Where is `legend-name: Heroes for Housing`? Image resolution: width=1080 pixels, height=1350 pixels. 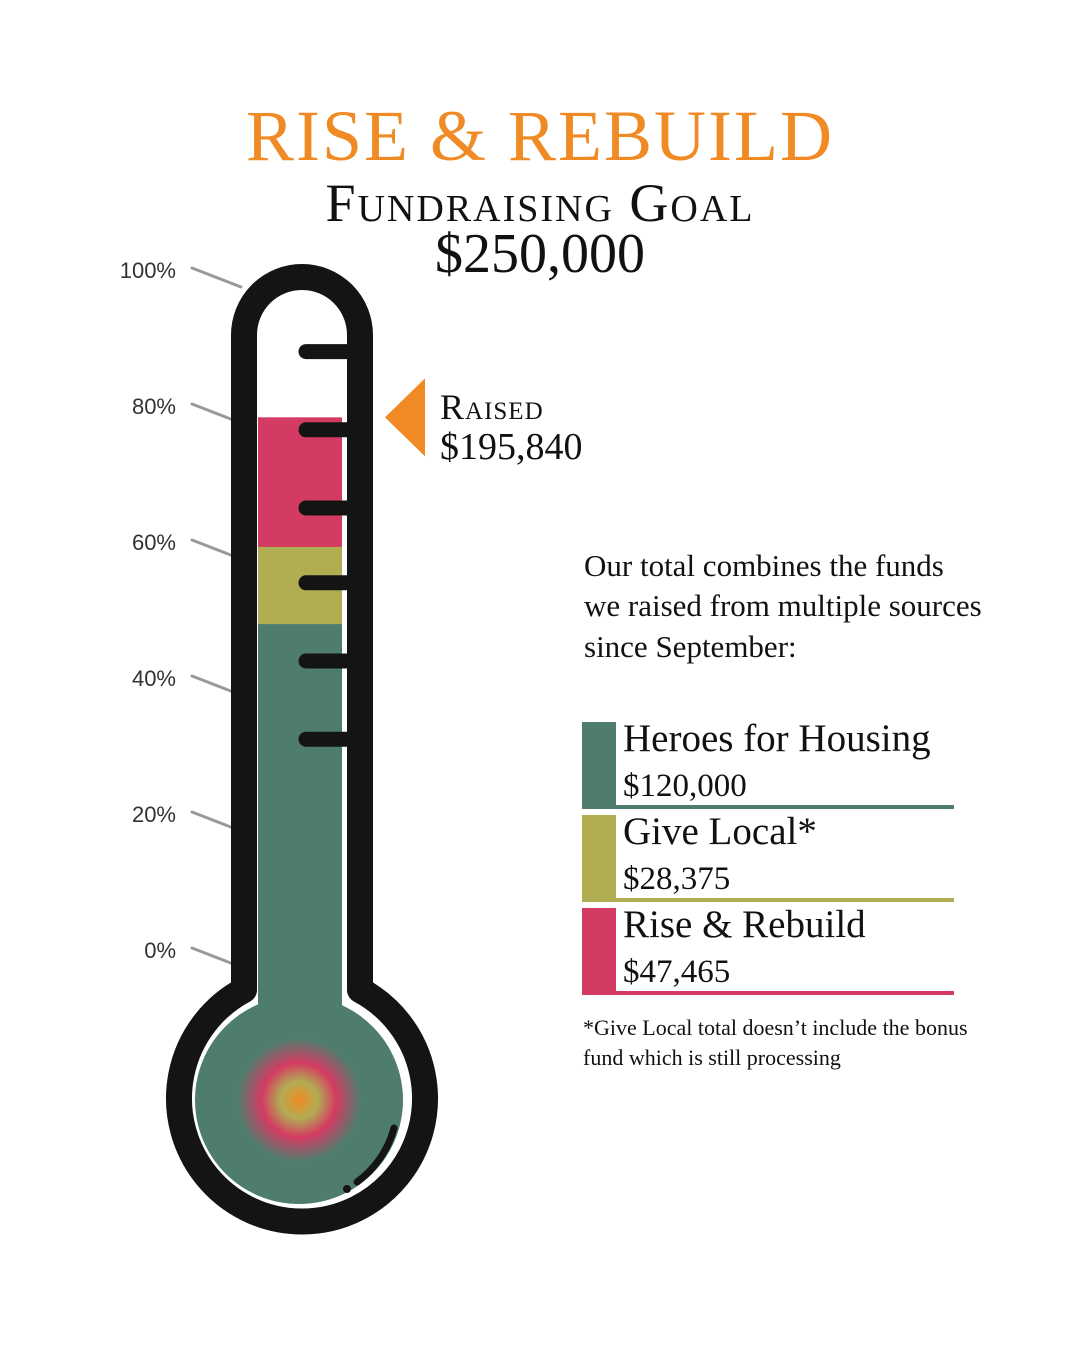
legend-name: Heroes for Housing is located at coordinates (777, 738).